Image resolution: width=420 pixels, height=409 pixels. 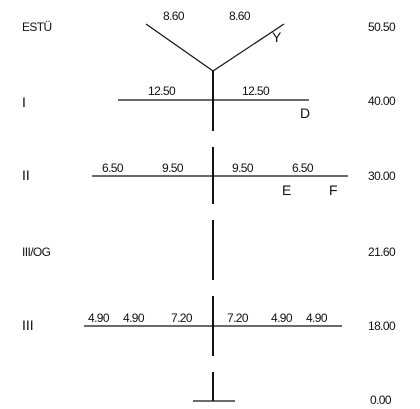 I want to click on level-label-ii: II, so click(x=26, y=175).